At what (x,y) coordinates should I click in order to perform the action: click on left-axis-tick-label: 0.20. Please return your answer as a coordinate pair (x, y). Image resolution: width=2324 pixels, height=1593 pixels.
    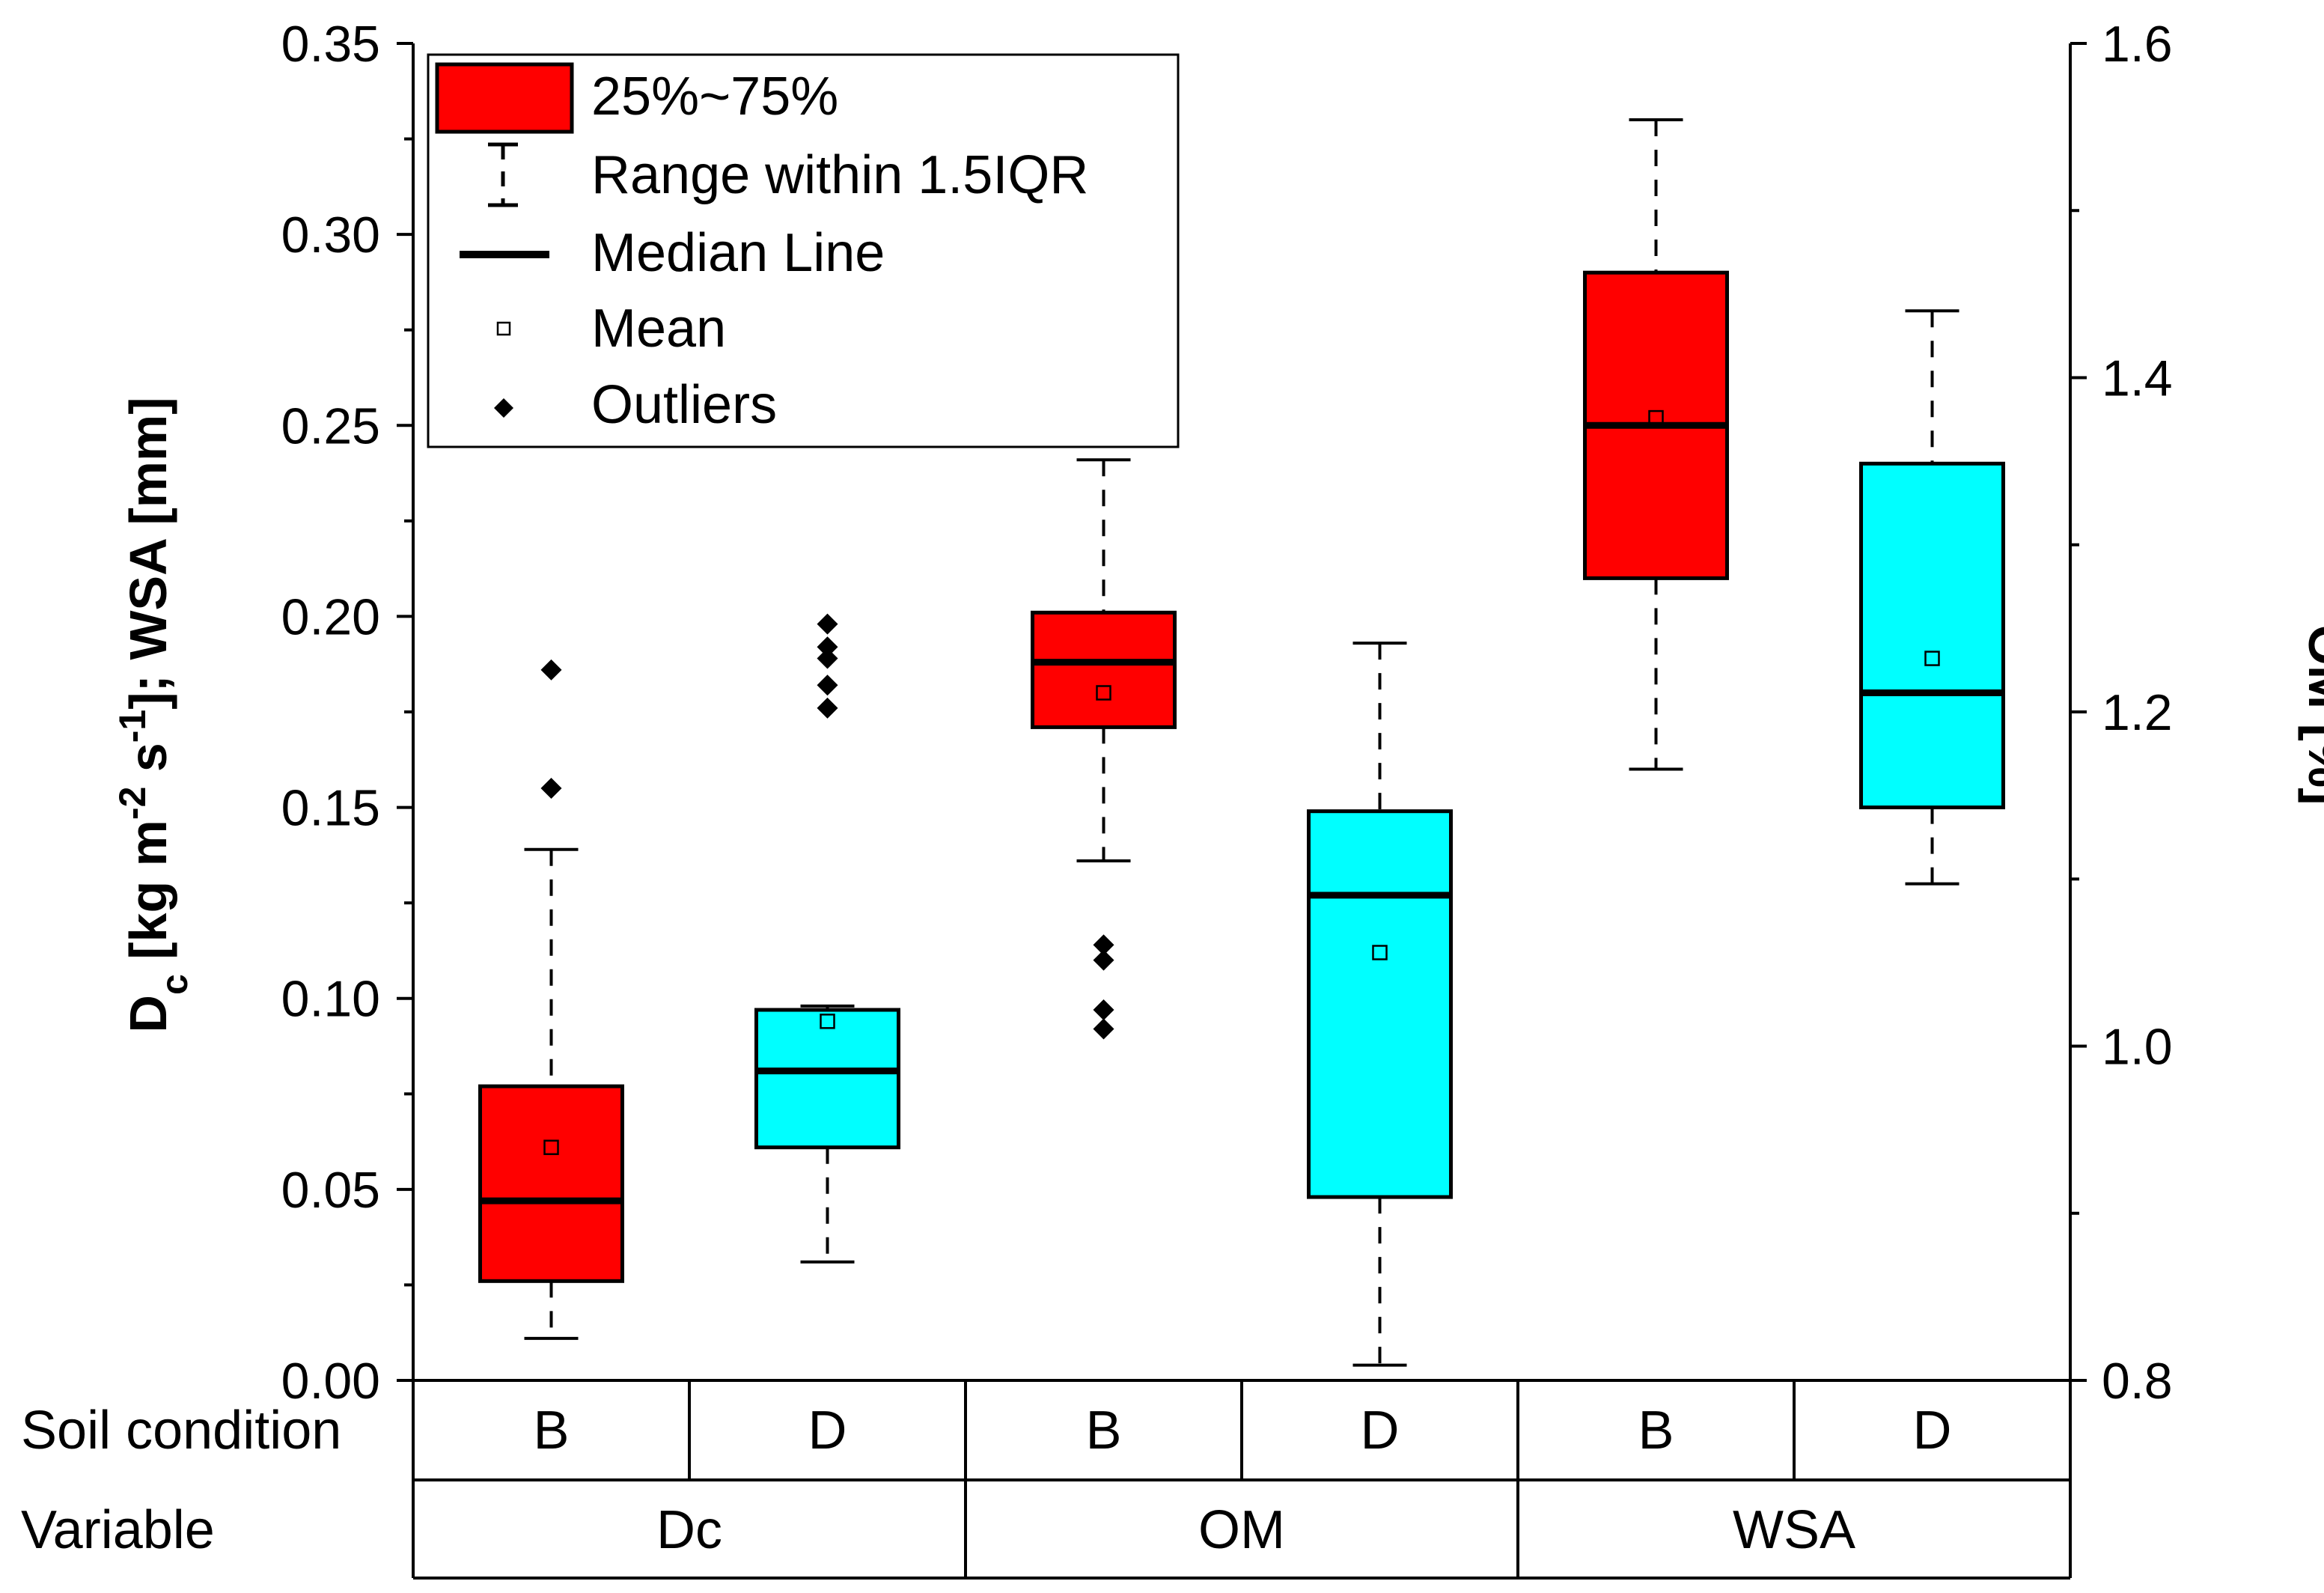
    Looking at the image, I should click on (330, 616).